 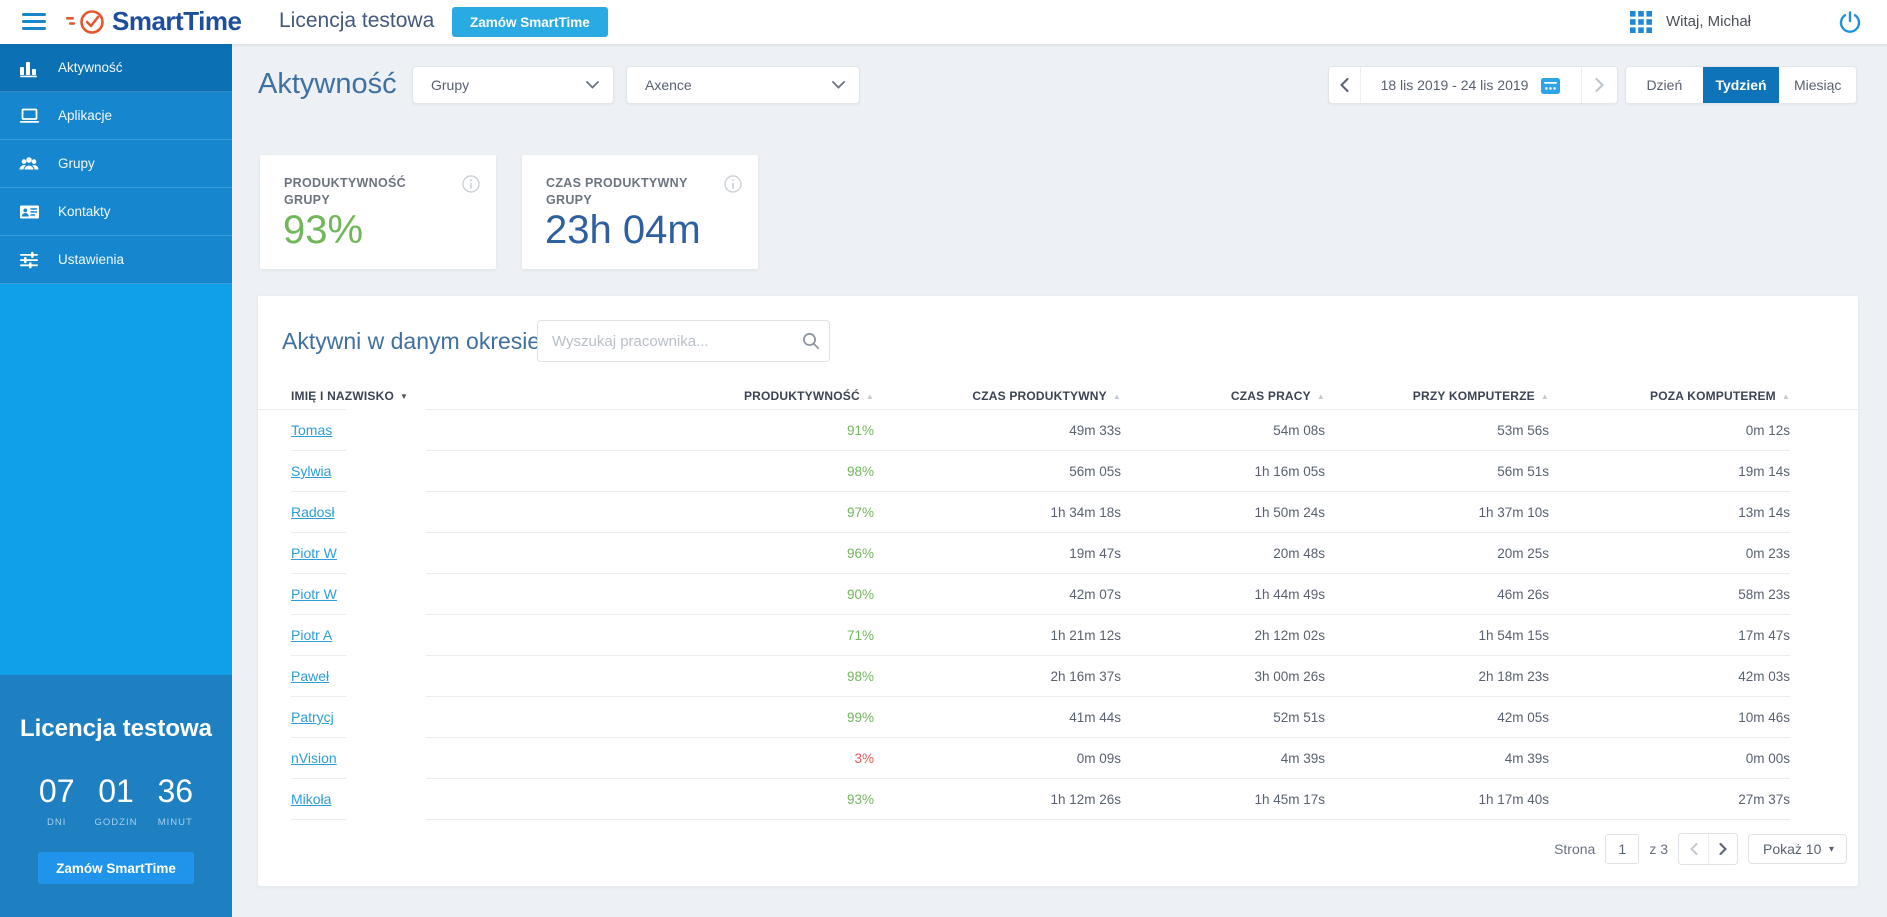 What do you see at coordinates (1095, 594) in the screenshot?
I see `productive-time-cell: 42m 07s` at bounding box center [1095, 594].